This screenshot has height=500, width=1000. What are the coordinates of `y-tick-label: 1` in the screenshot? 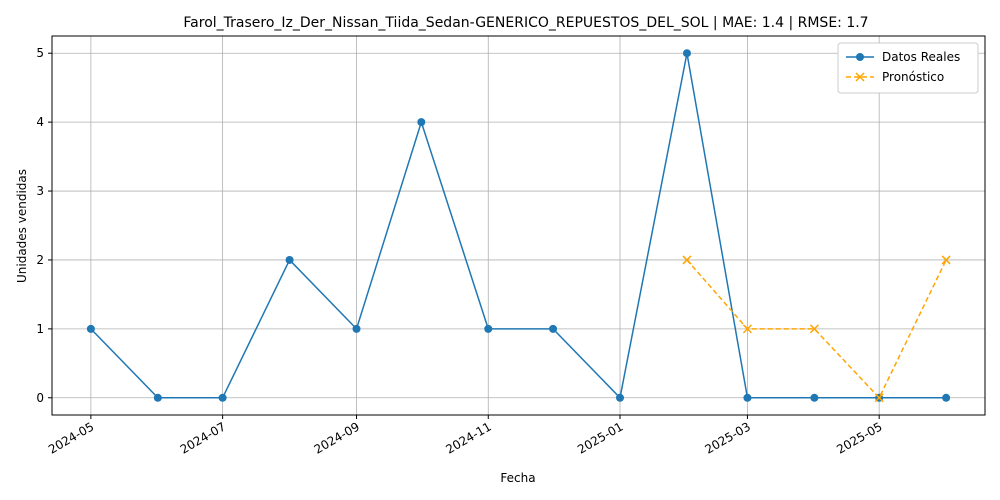 It's located at (40, 329).